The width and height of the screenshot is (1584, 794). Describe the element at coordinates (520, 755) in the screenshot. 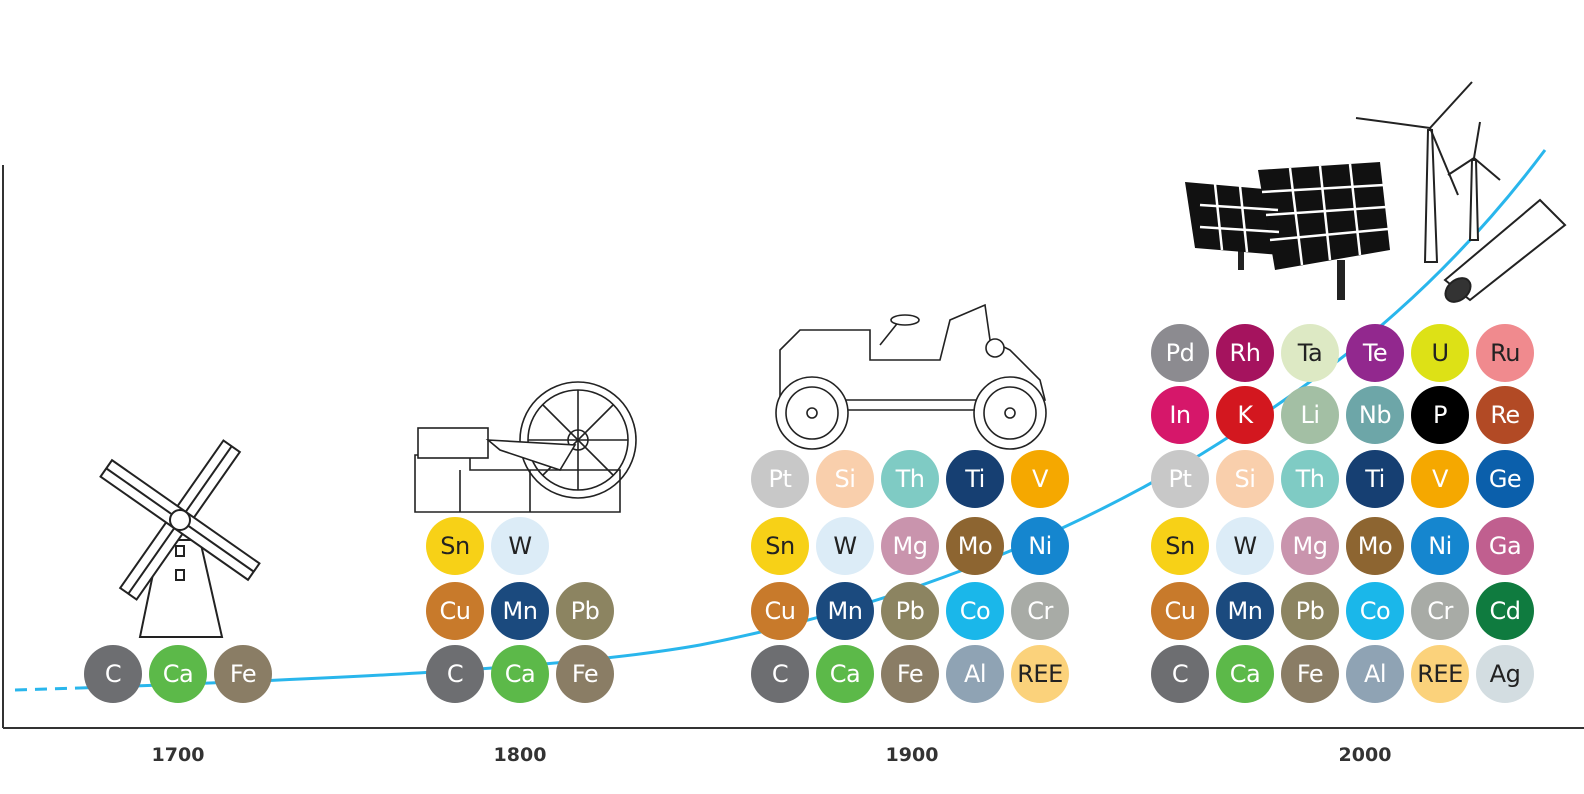

I see `year-label-1800: 1800` at that location.